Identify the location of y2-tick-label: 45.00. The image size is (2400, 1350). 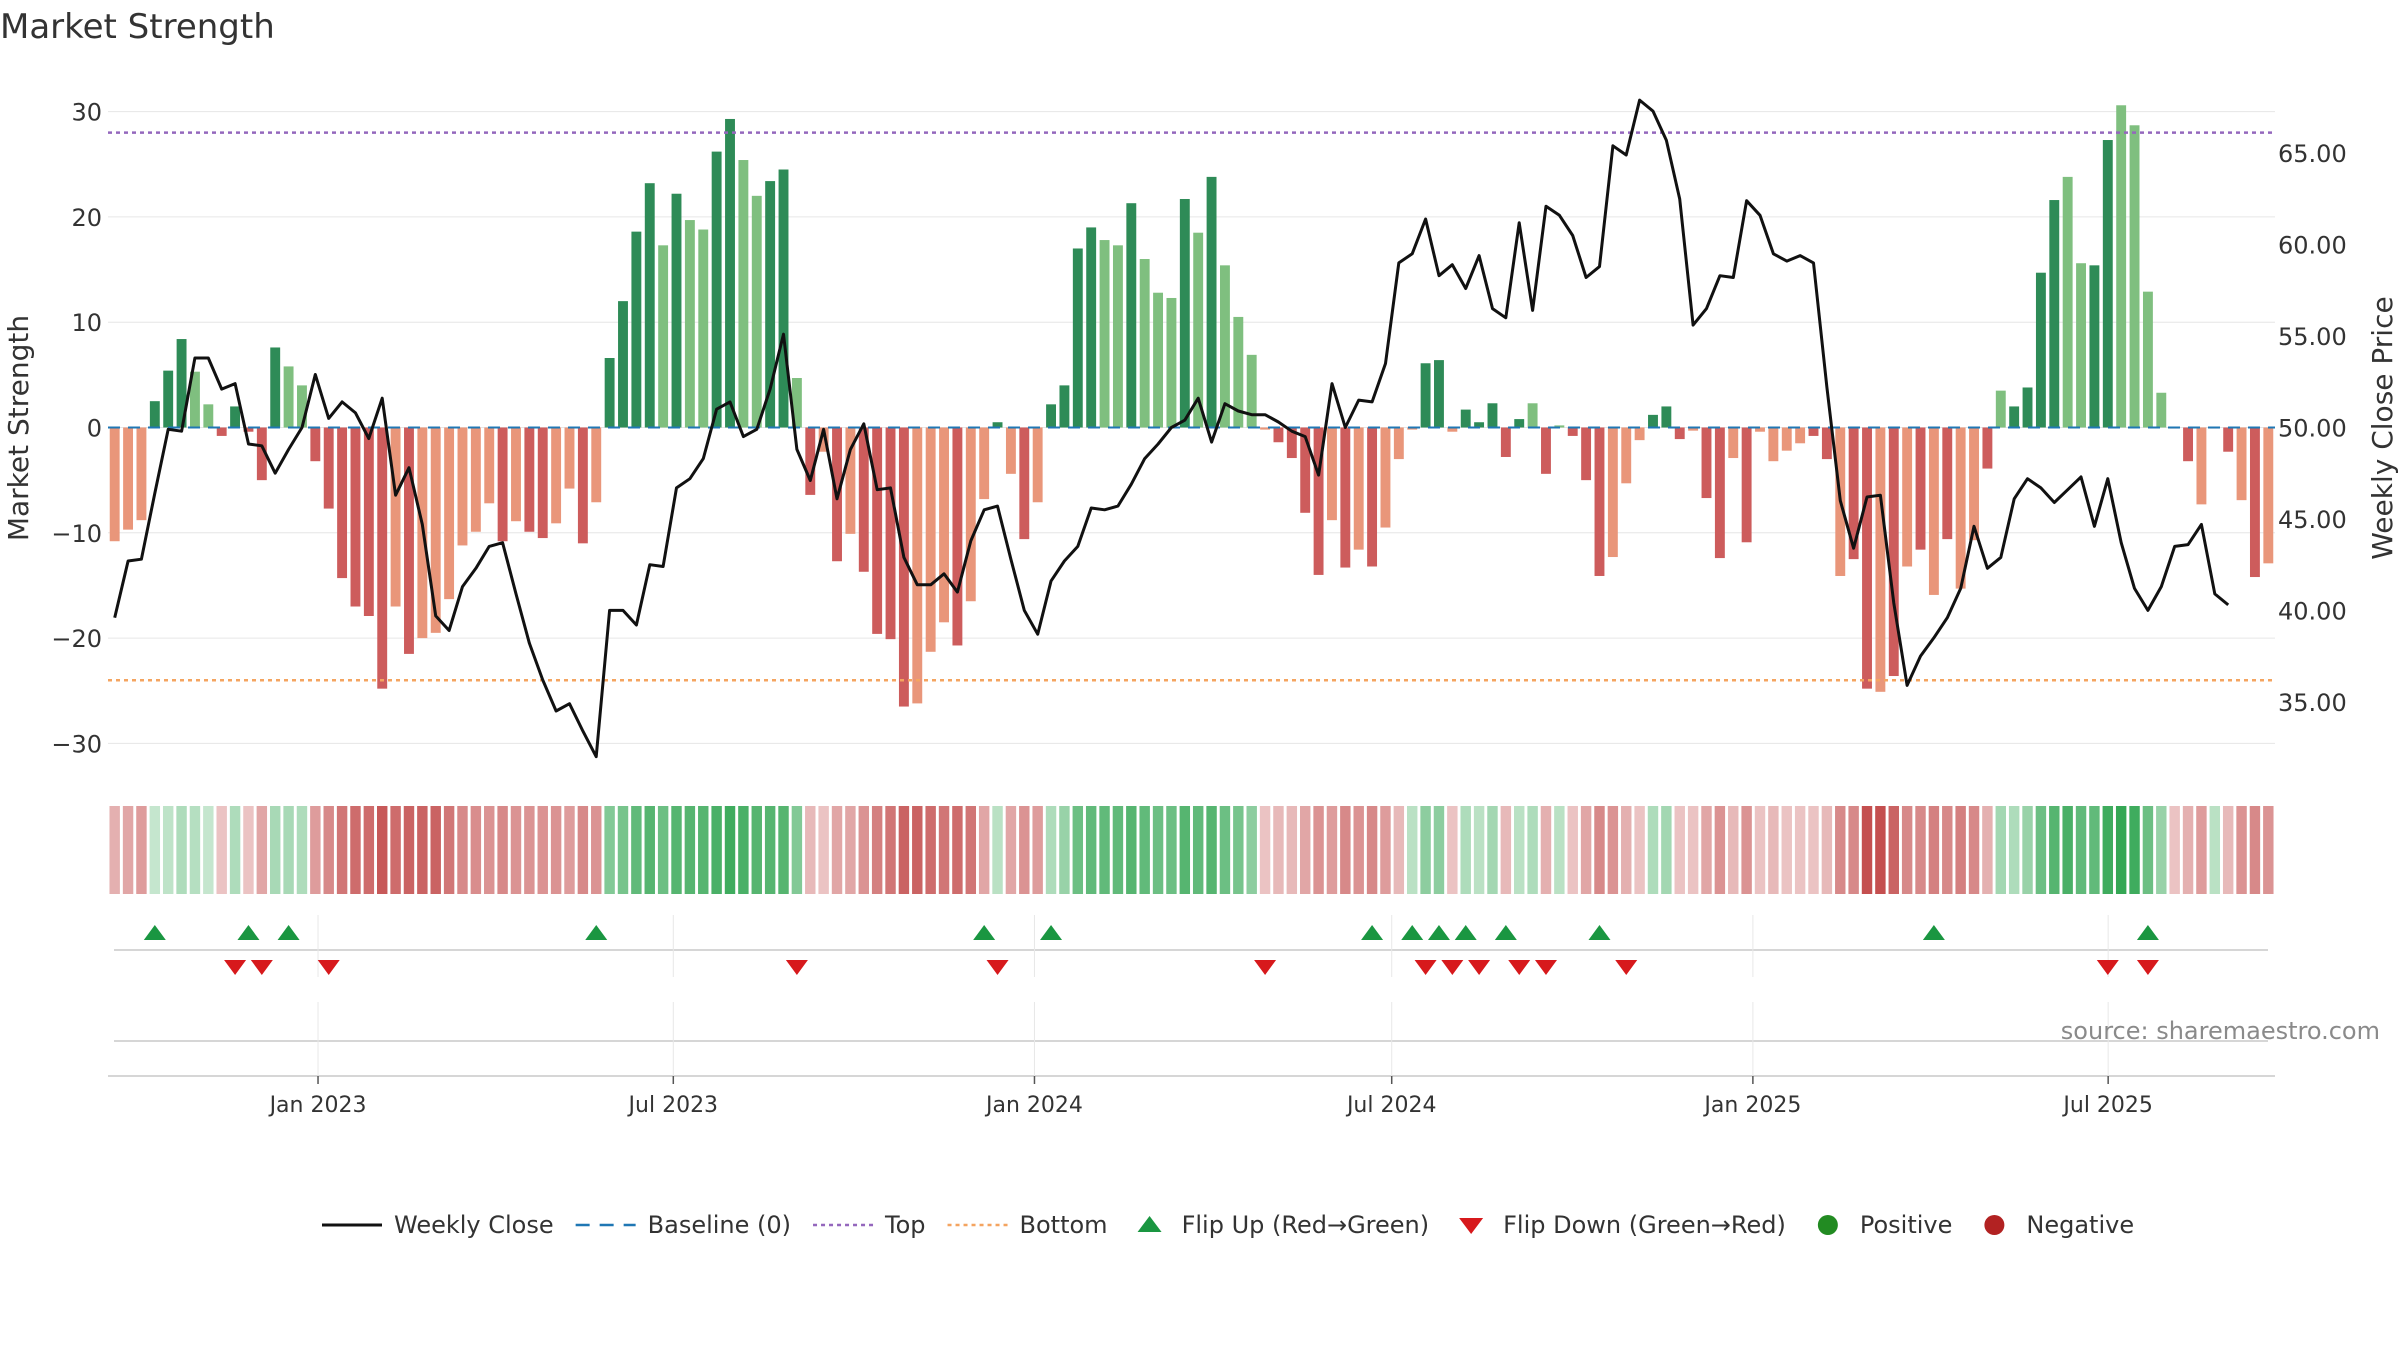
(2312, 520).